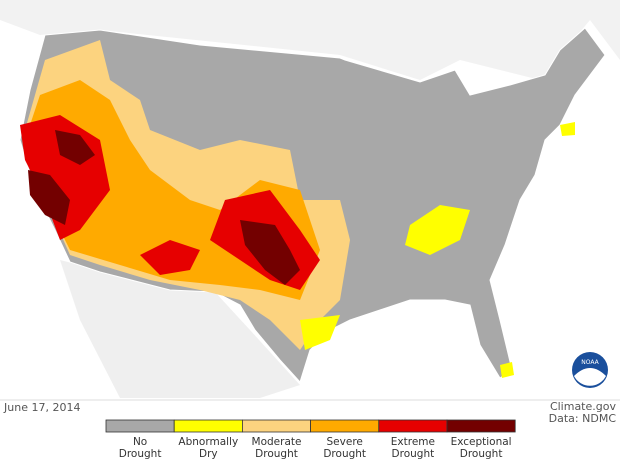  I want to click on mexico, so click(180, 329).